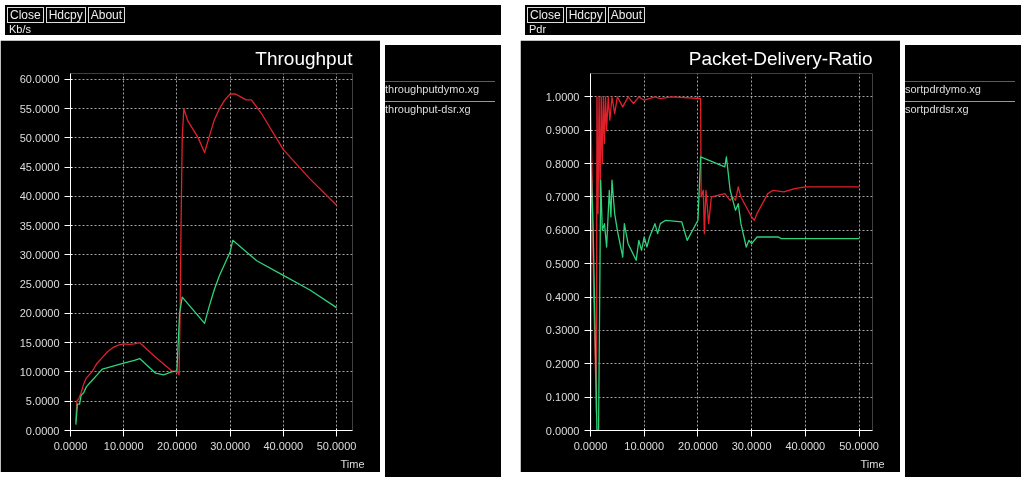  What do you see at coordinates (562, 330) in the screenshot?
I see `y-tick-label: 0.3000` at bounding box center [562, 330].